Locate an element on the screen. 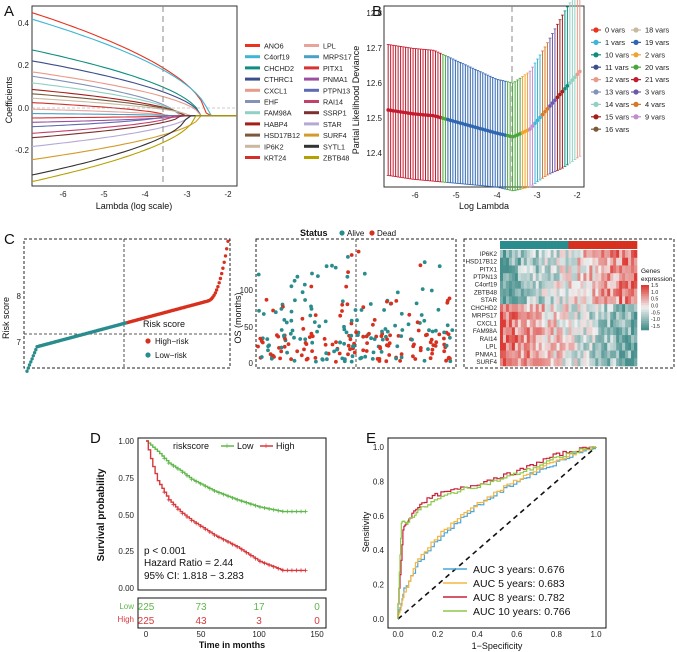  panel-d-xticks: 0 50 100 150 is located at coordinates (234, 634).